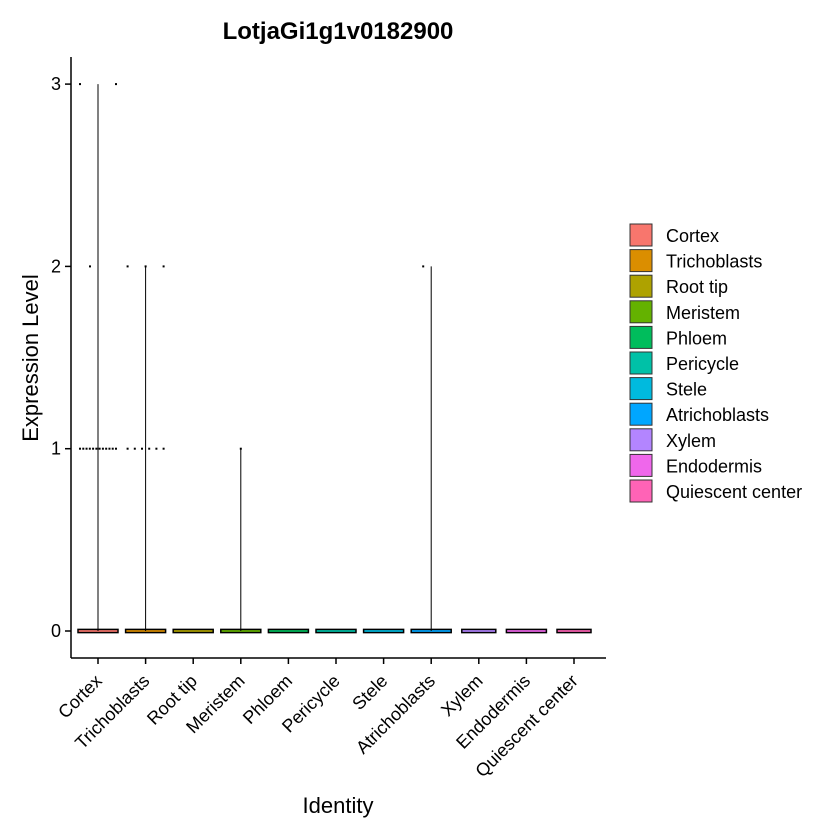  What do you see at coordinates (686, 390) in the screenshot?
I see `legend-label: Stele` at bounding box center [686, 390].